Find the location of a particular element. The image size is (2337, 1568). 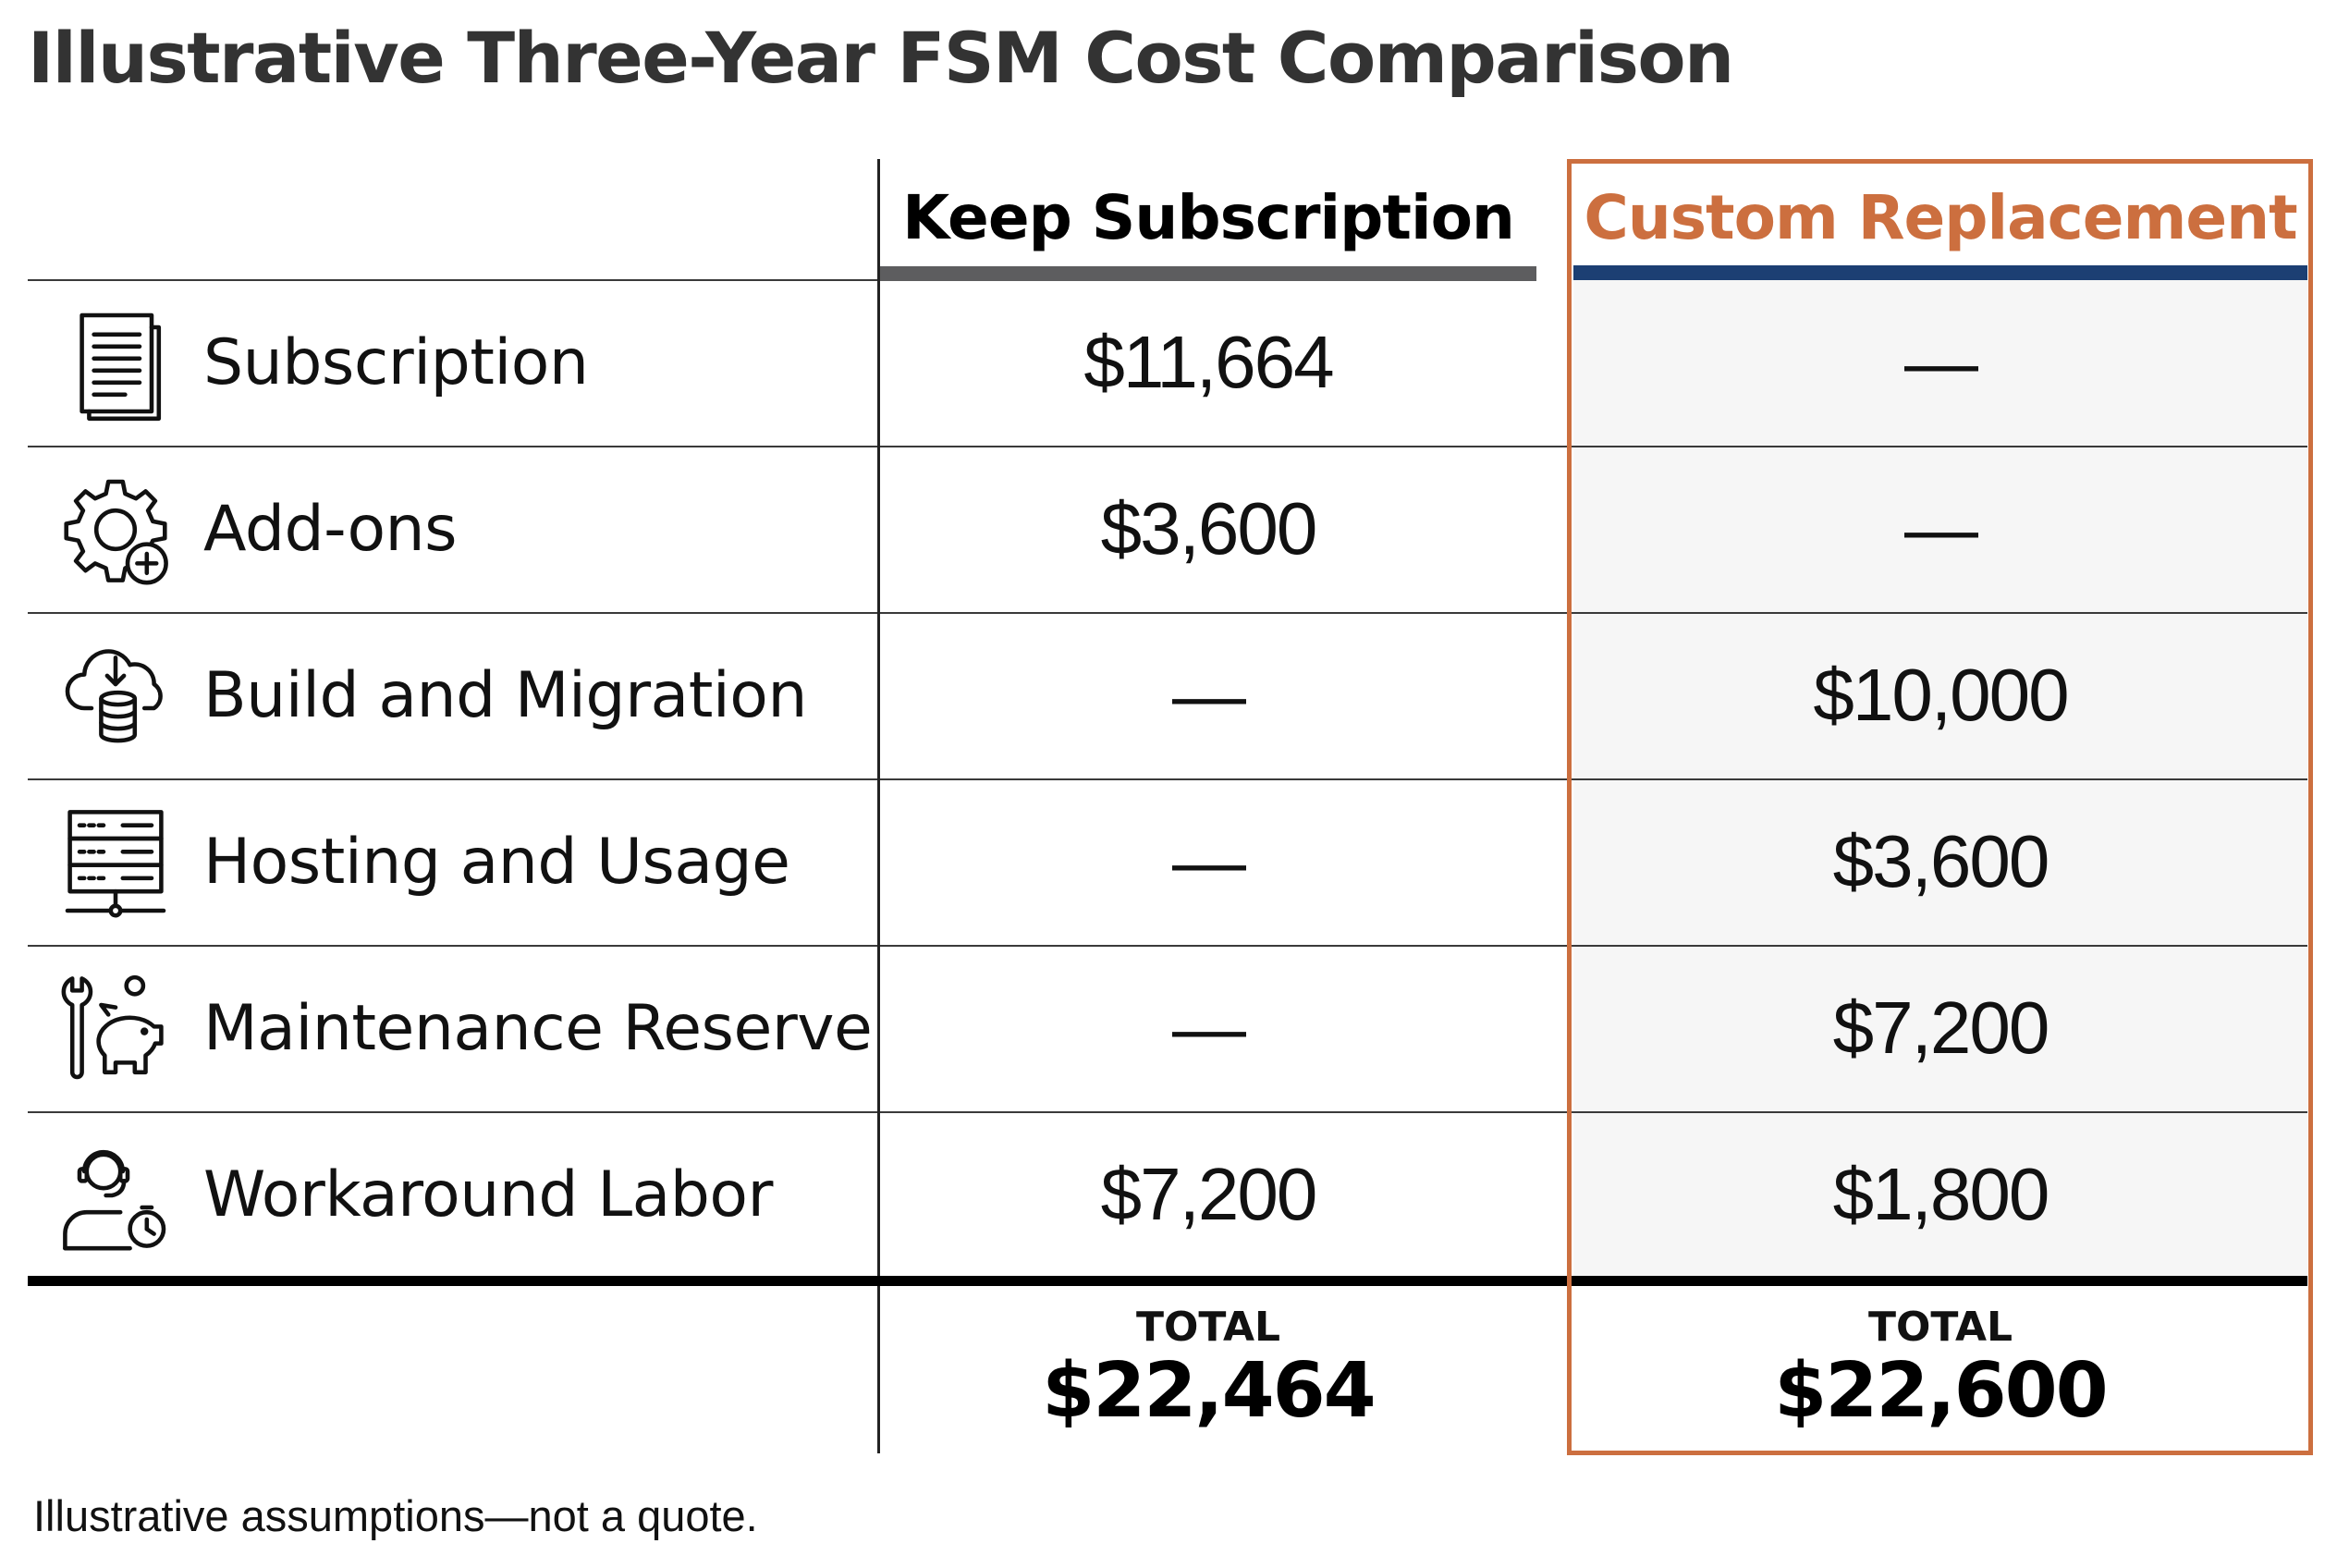

custom-value: $3,600 is located at coordinates (1941, 861).